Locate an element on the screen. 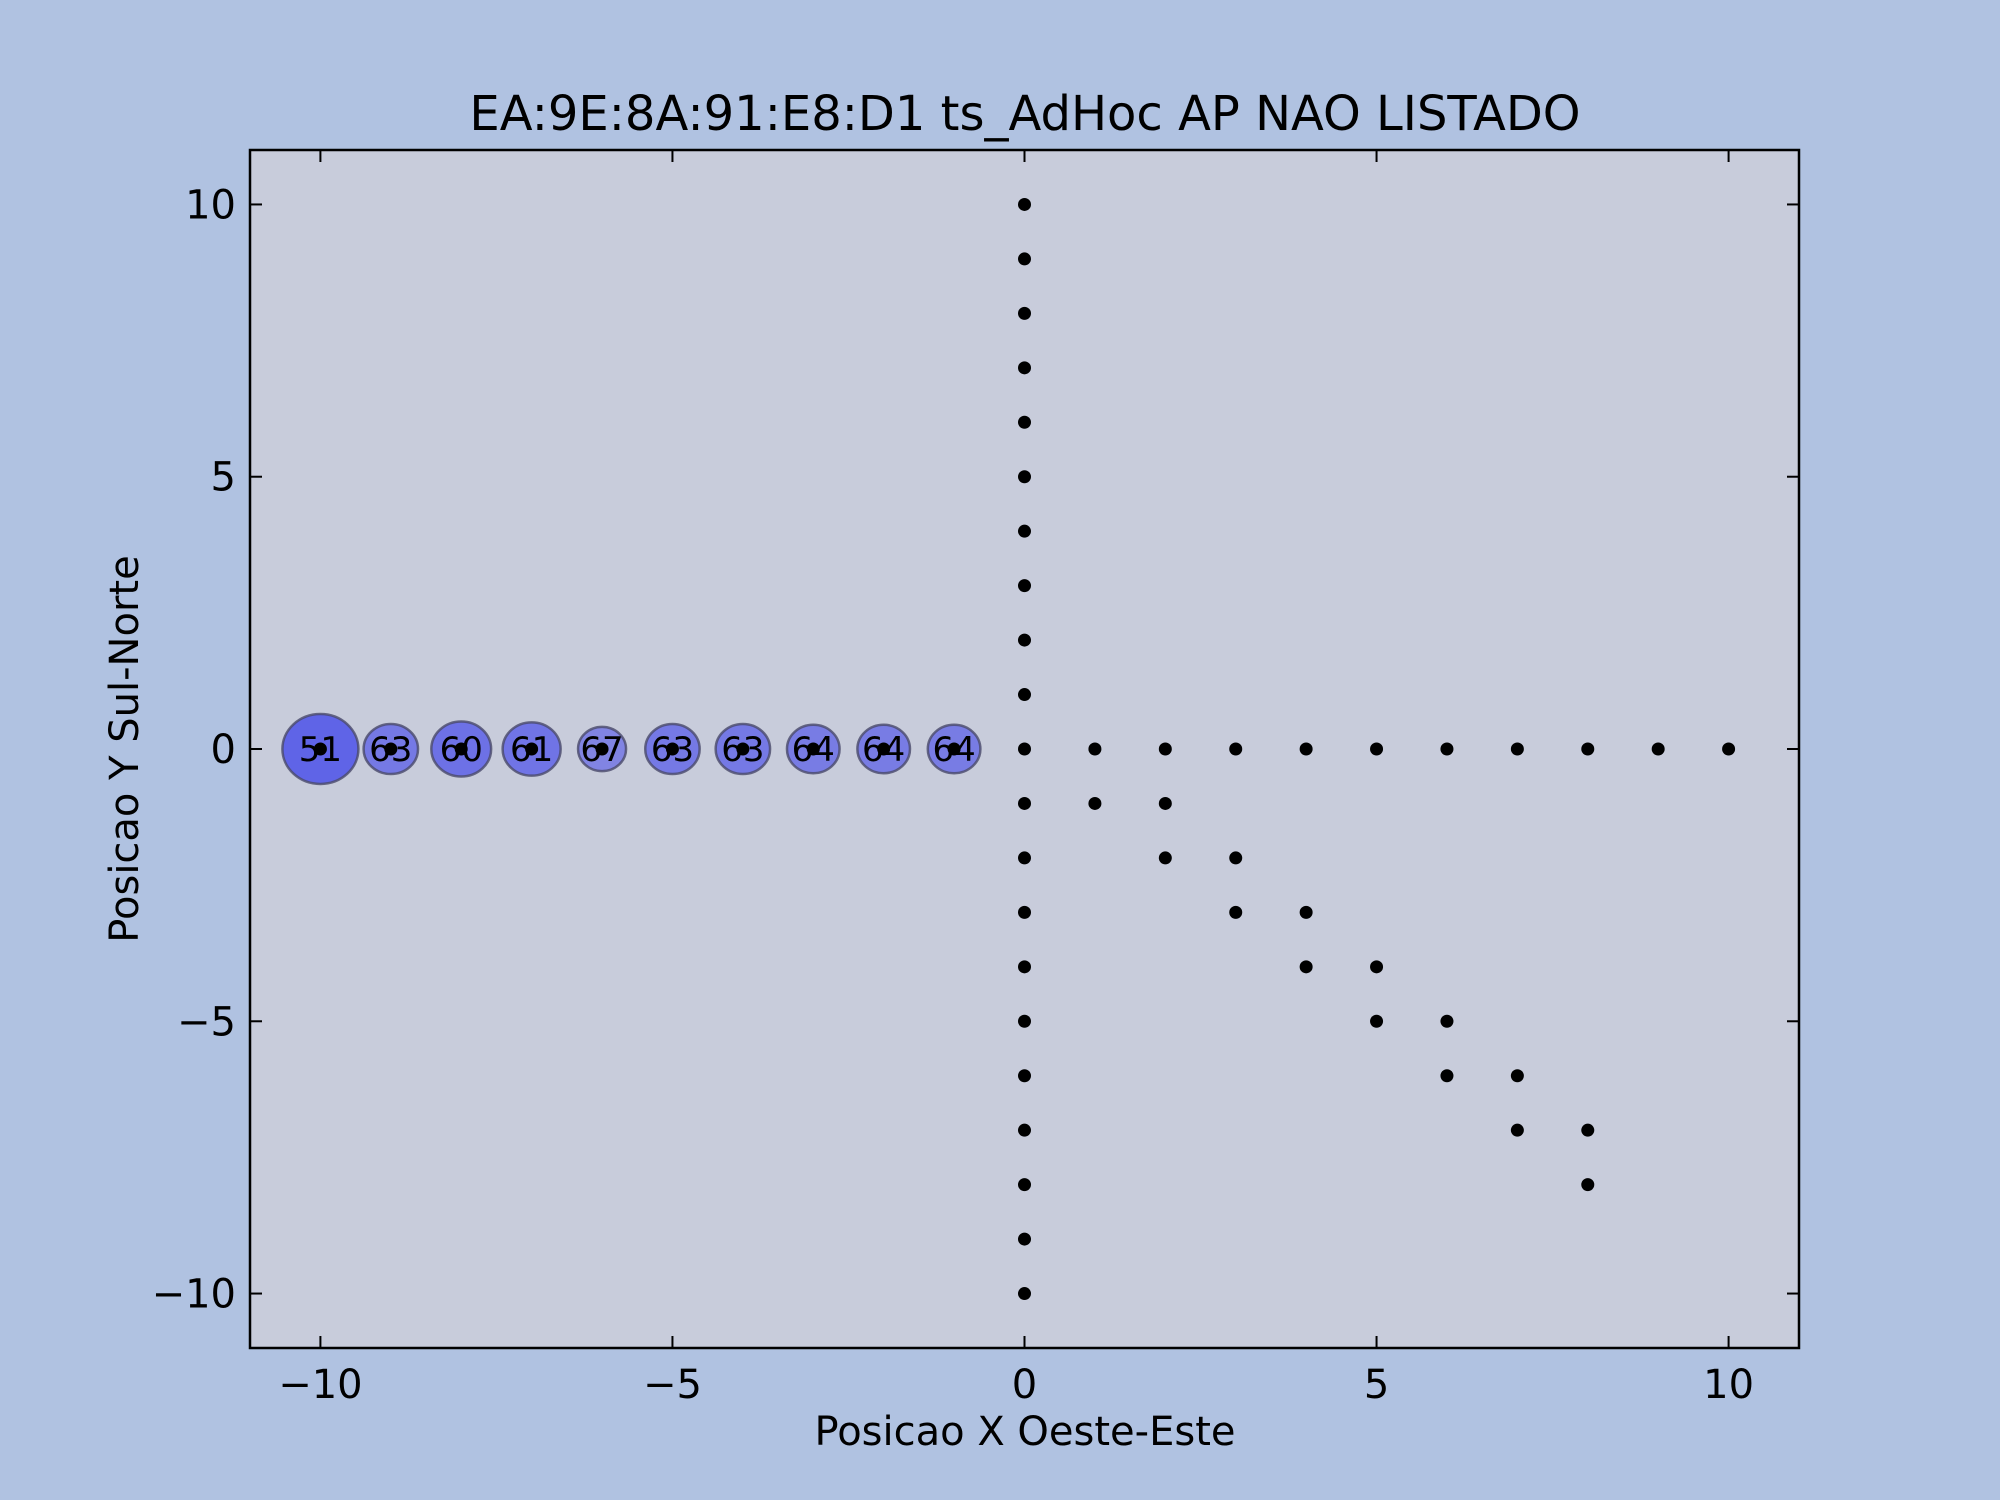 This screenshot has width=2000, height=1500. signal-bubble-label: 60 is located at coordinates (461, 750).